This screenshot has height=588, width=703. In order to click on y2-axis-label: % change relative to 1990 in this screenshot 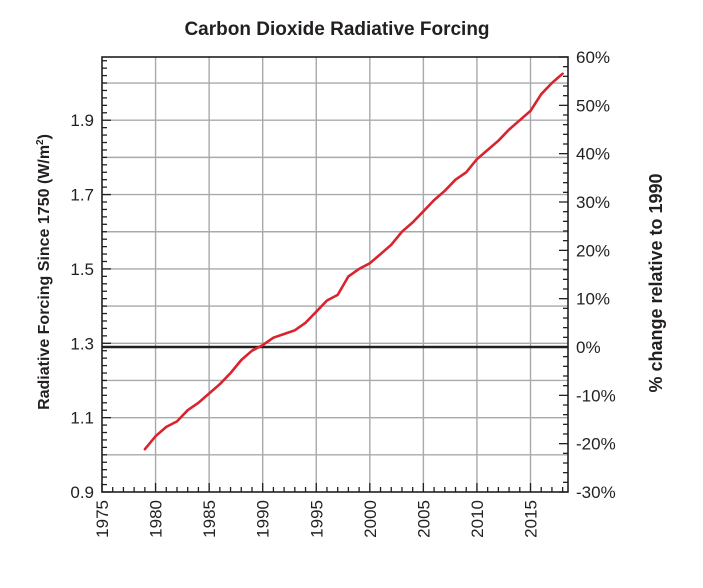, I will do `click(656, 282)`.